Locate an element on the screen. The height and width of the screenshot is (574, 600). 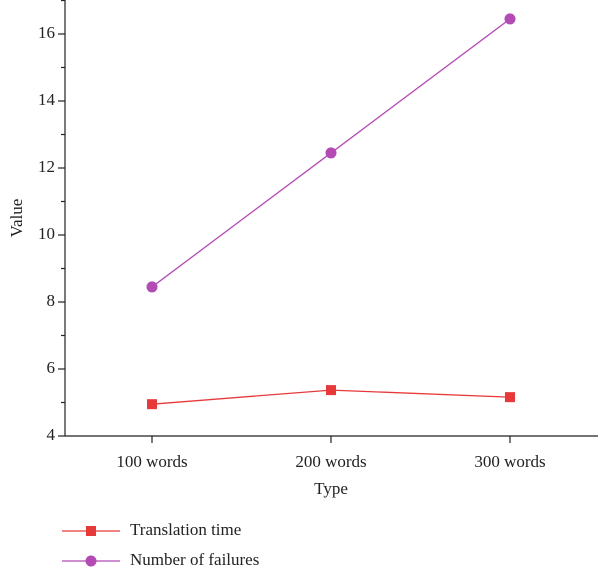
x-tick-label: 100 words is located at coordinates (151, 461).